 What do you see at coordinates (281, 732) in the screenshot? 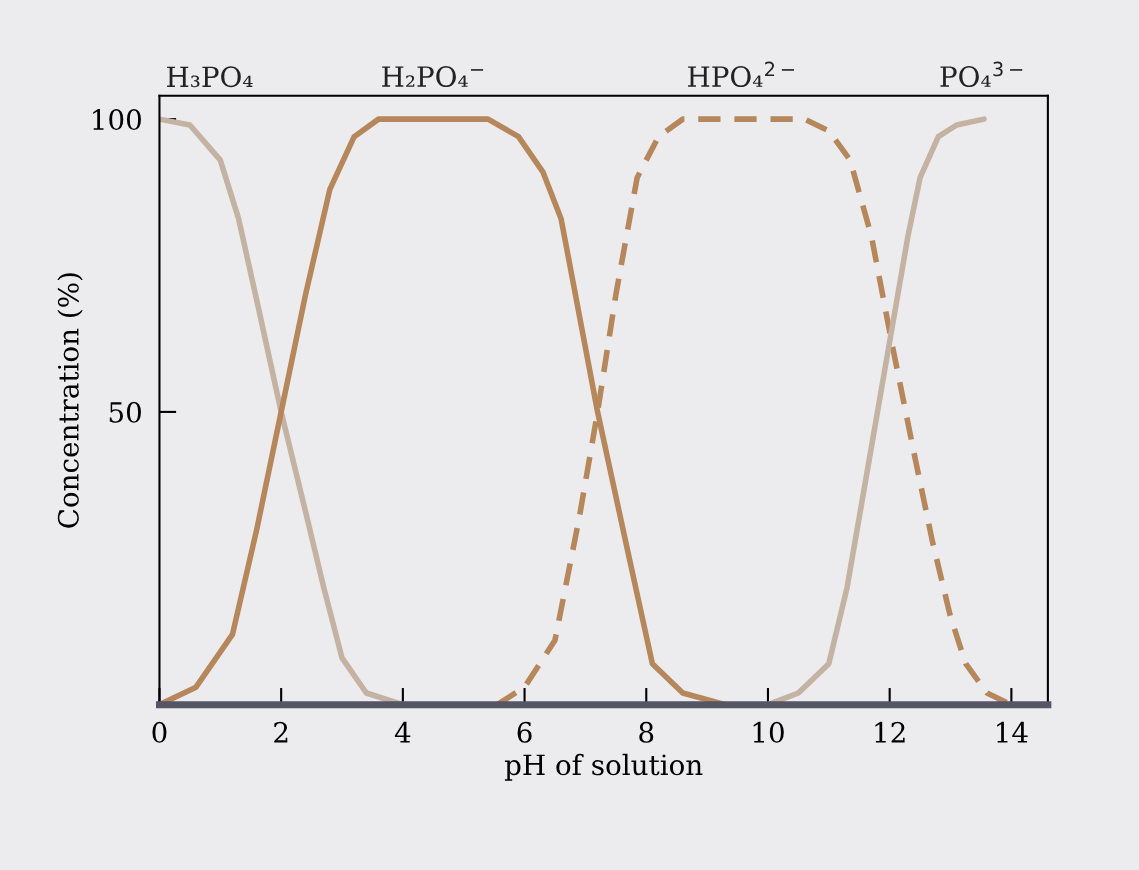
I see `x-tick-label: 2` at bounding box center [281, 732].